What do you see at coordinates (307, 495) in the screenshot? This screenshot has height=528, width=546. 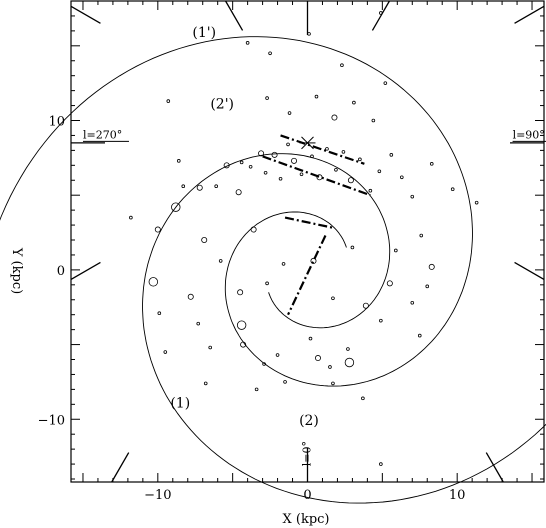 I see `x-tick-label: 0` at bounding box center [307, 495].